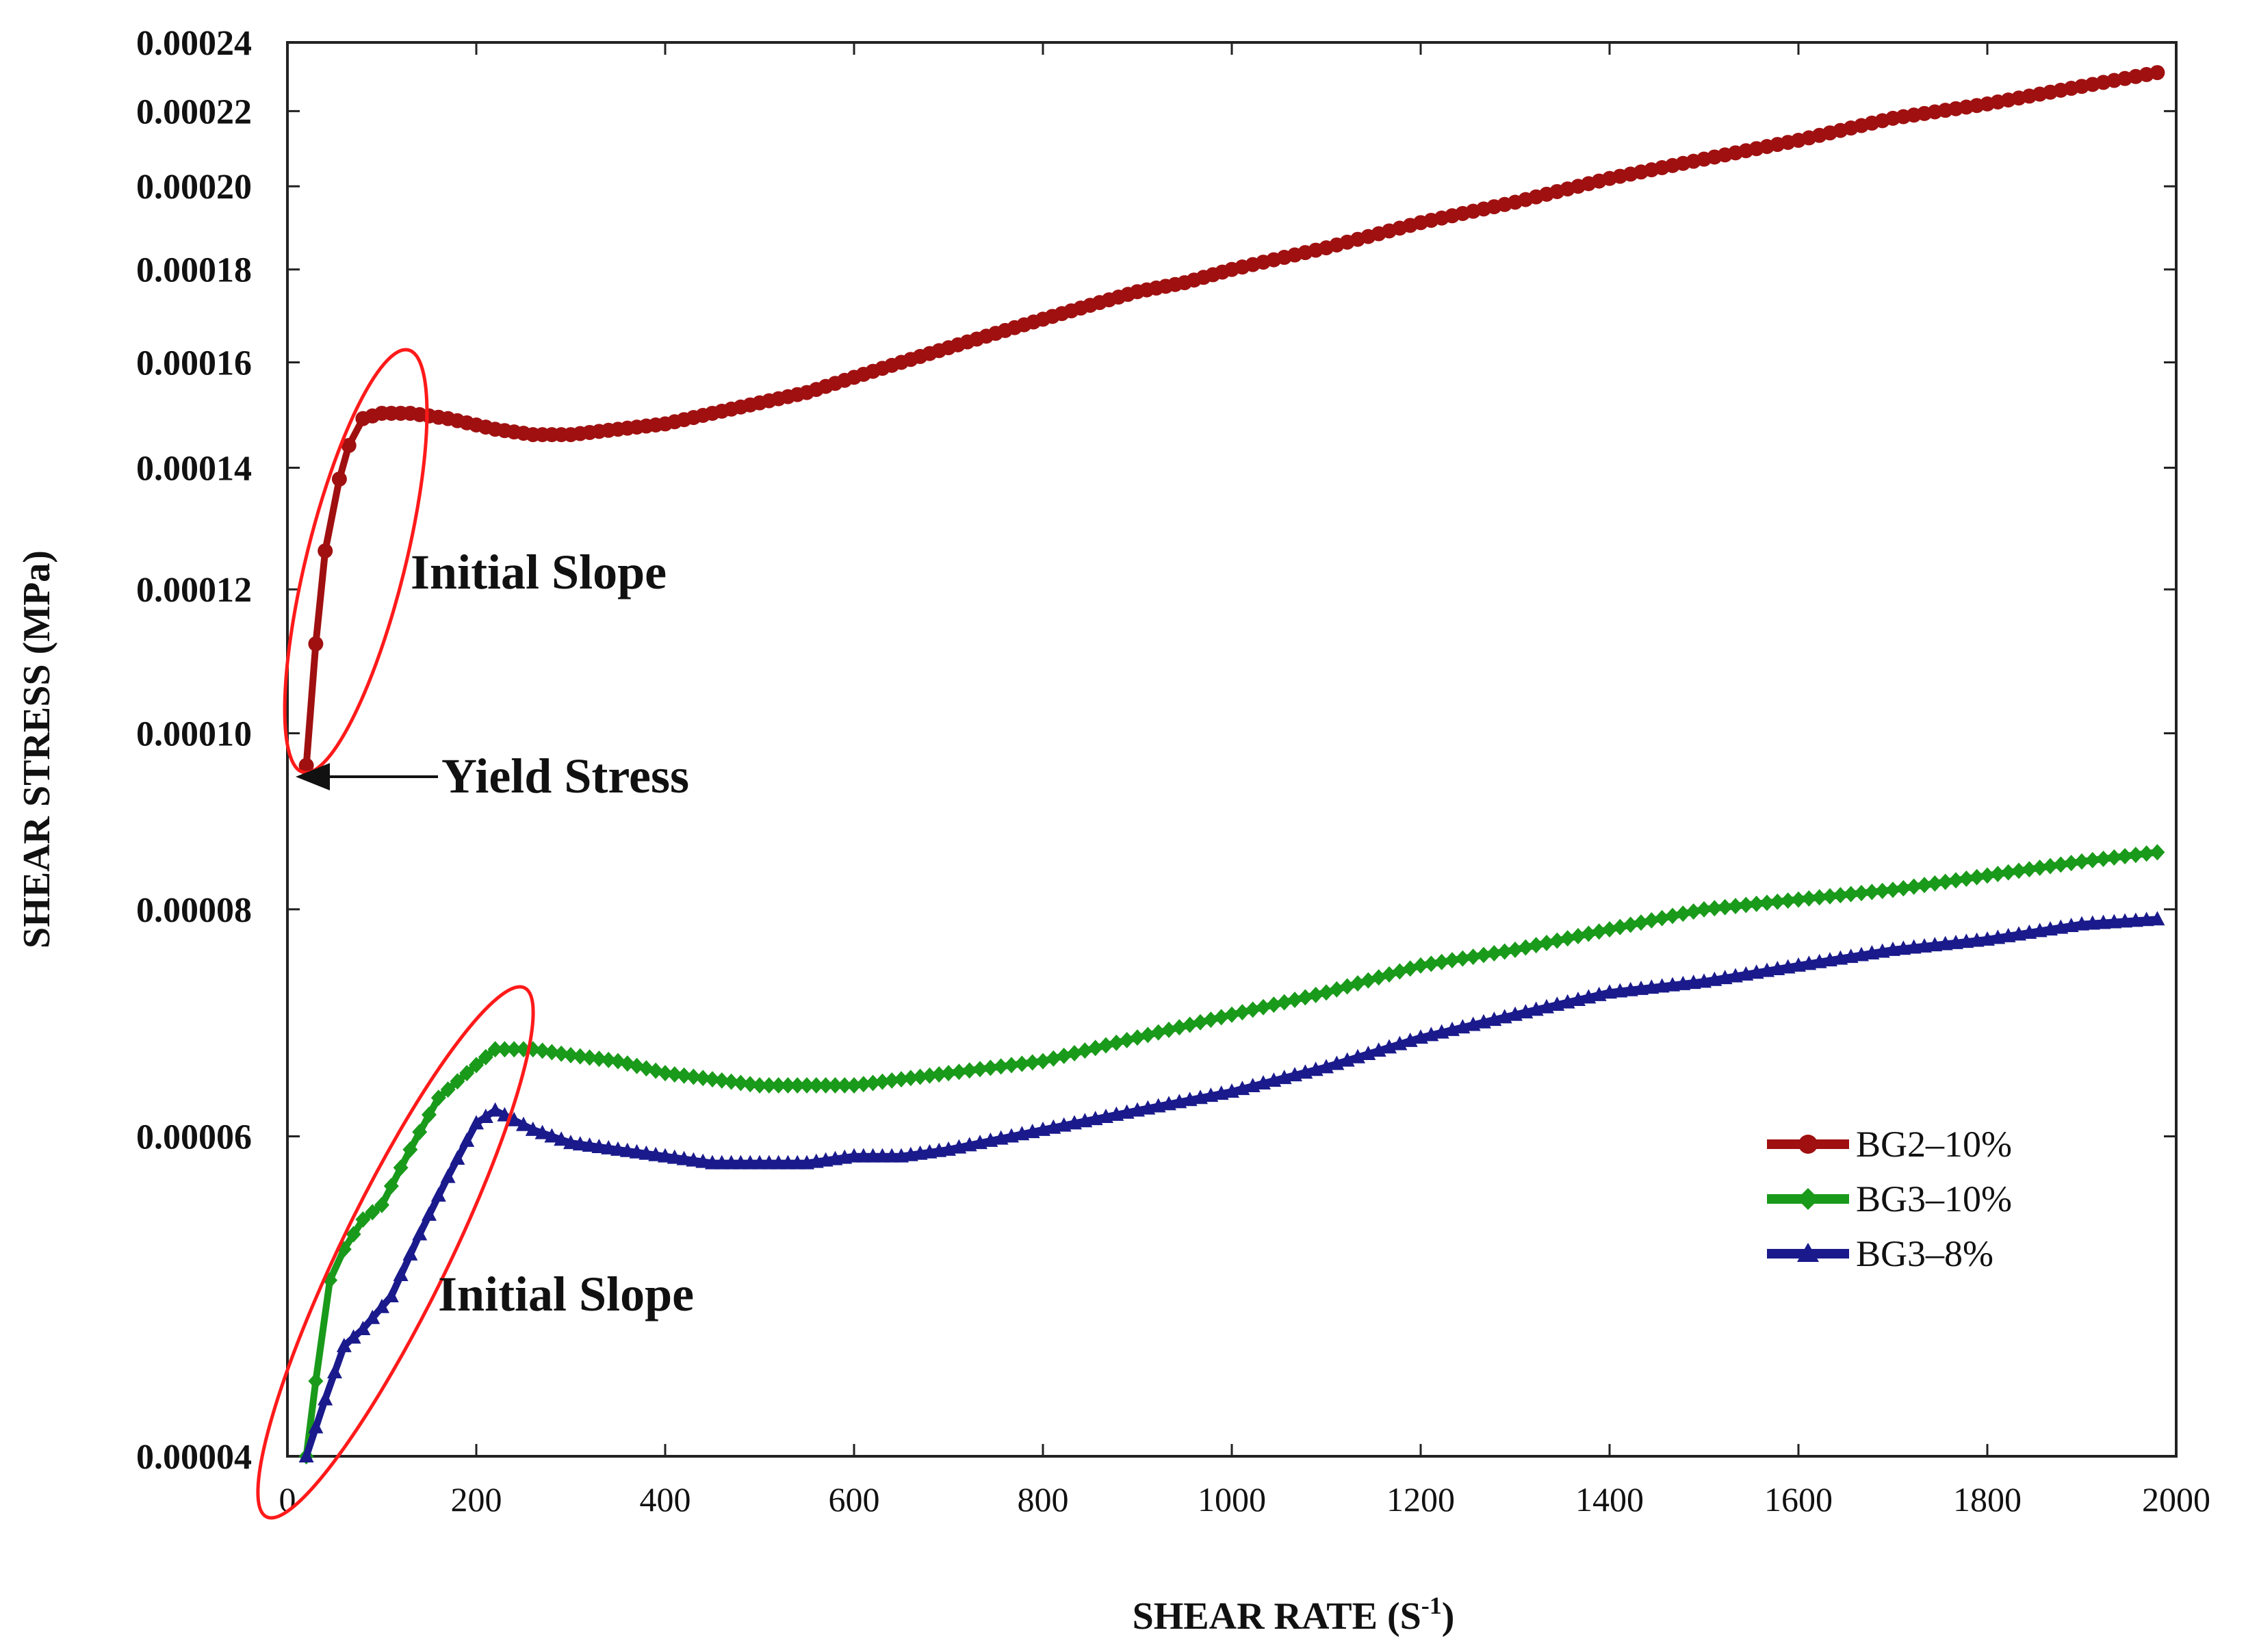 This screenshot has height=1652, width=2246. Describe the element at coordinates (665, 1499) in the screenshot. I see `x-tick-label: 400` at that location.